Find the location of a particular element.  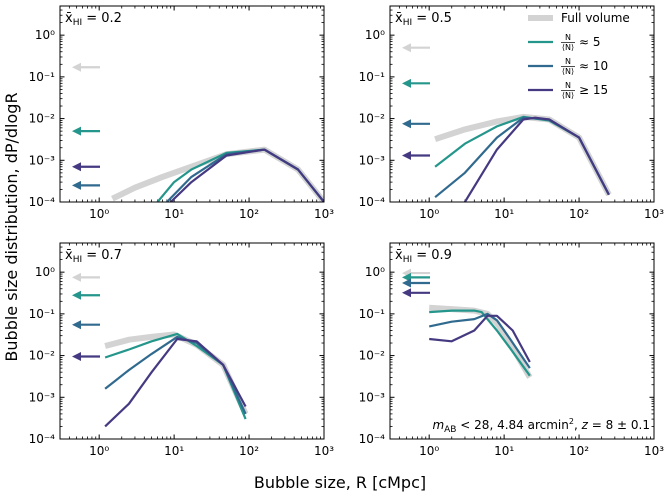

panel-label: x̄HI = 0.7 is located at coordinates (93, 256).